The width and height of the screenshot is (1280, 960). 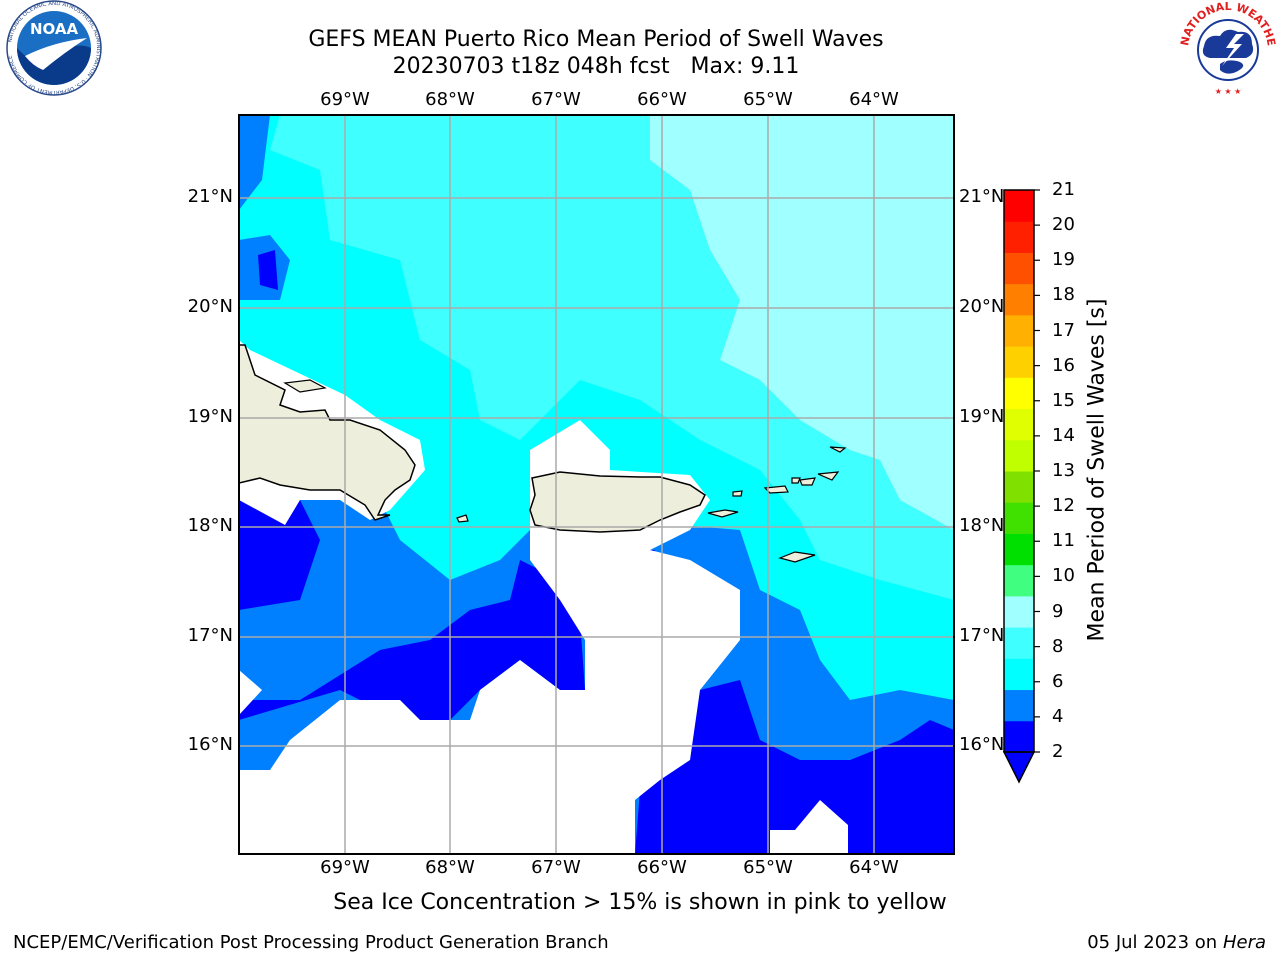 I want to click on colorbar-tick-label: 15, so click(x=1063, y=400).